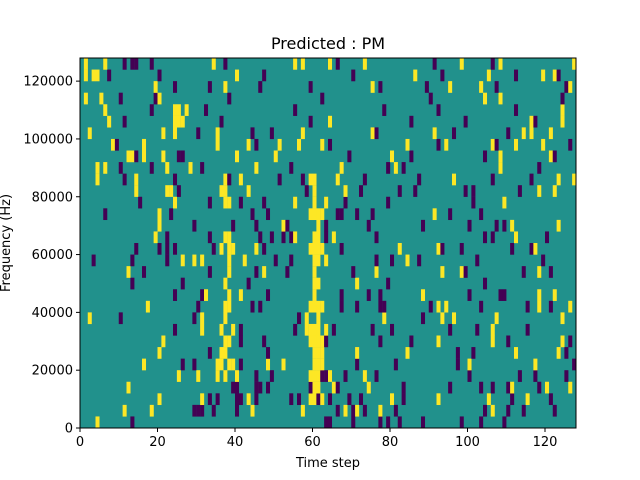 This screenshot has height=480, width=640. Describe the element at coordinates (157, 442) in the screenshot. I see `x-tick-label: 20` at that location.